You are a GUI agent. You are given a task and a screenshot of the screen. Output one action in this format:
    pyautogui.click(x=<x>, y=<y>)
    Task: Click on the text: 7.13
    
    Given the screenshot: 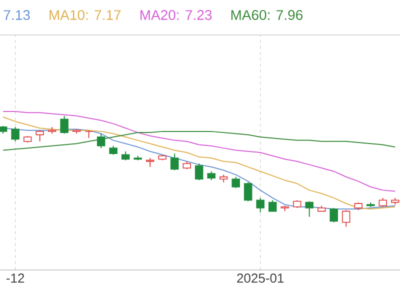 What is the action you would take?
    pyautogui.click(x=17, y=15)
    